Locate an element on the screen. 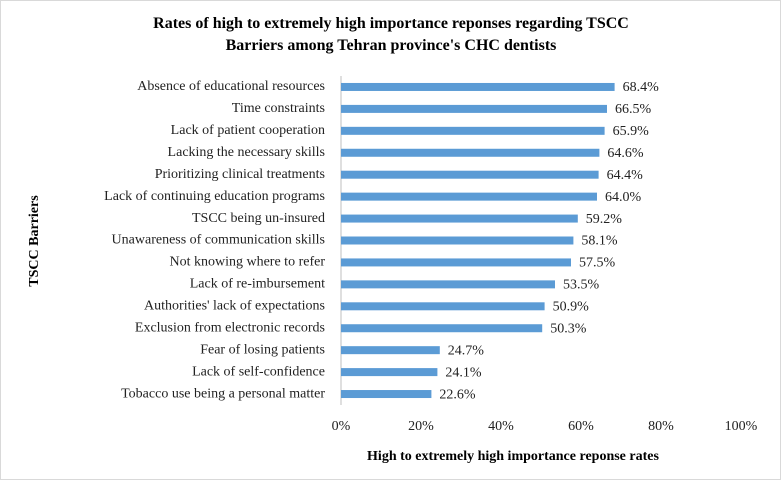 The width and height of the screenshot is (781, 480). y-tick-label: Exclusion from electronic records is located at coordinates (230, 327).